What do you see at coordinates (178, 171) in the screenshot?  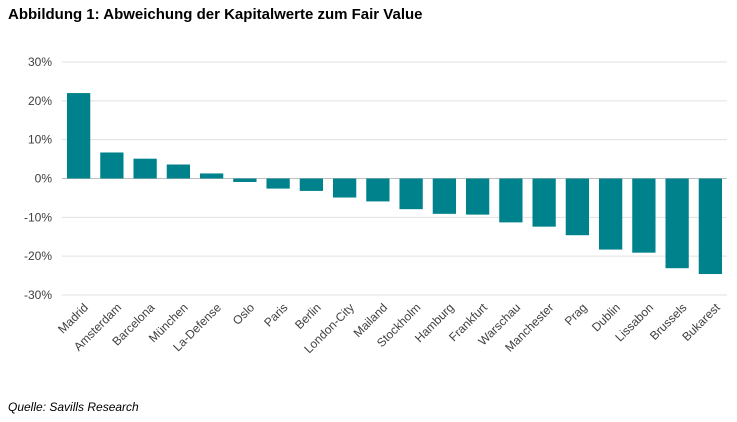 I see `bar-münchen` at bounding box center [178, 171].